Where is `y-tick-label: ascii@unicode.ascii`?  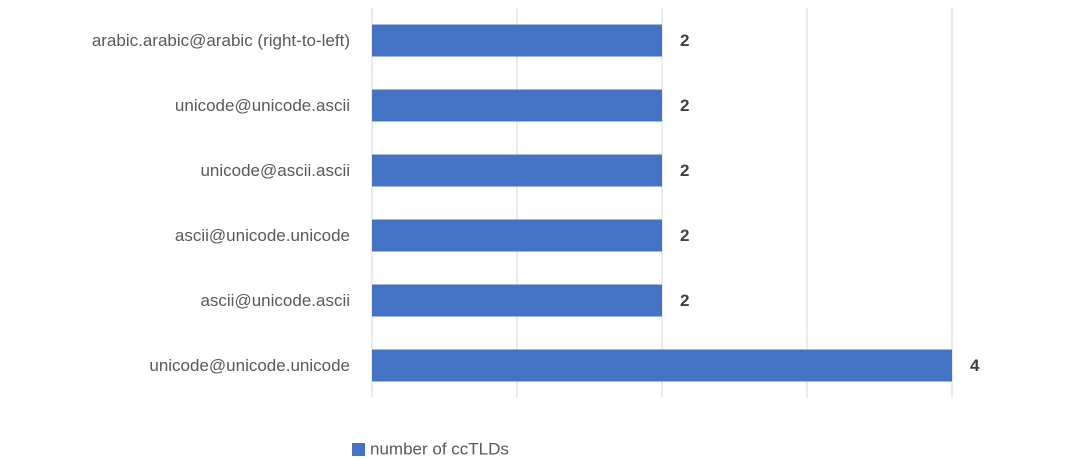 y-tick-label: ascii@unicode.ascii is located at coordinates (275, 300).